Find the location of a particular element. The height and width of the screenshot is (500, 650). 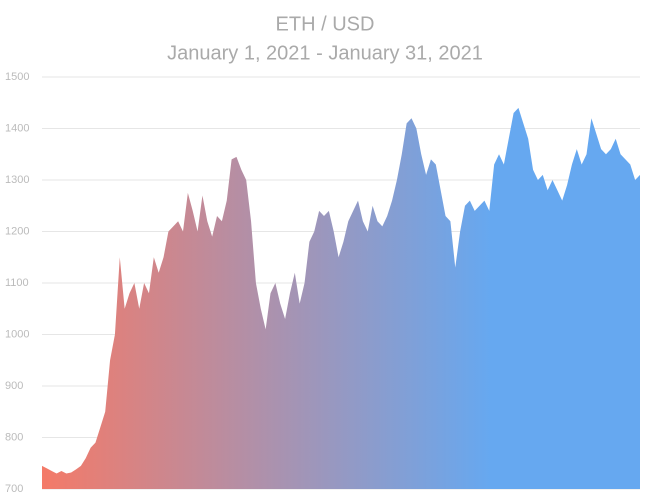

y-tick-label: 1400 is located at coordinates (17, 128).